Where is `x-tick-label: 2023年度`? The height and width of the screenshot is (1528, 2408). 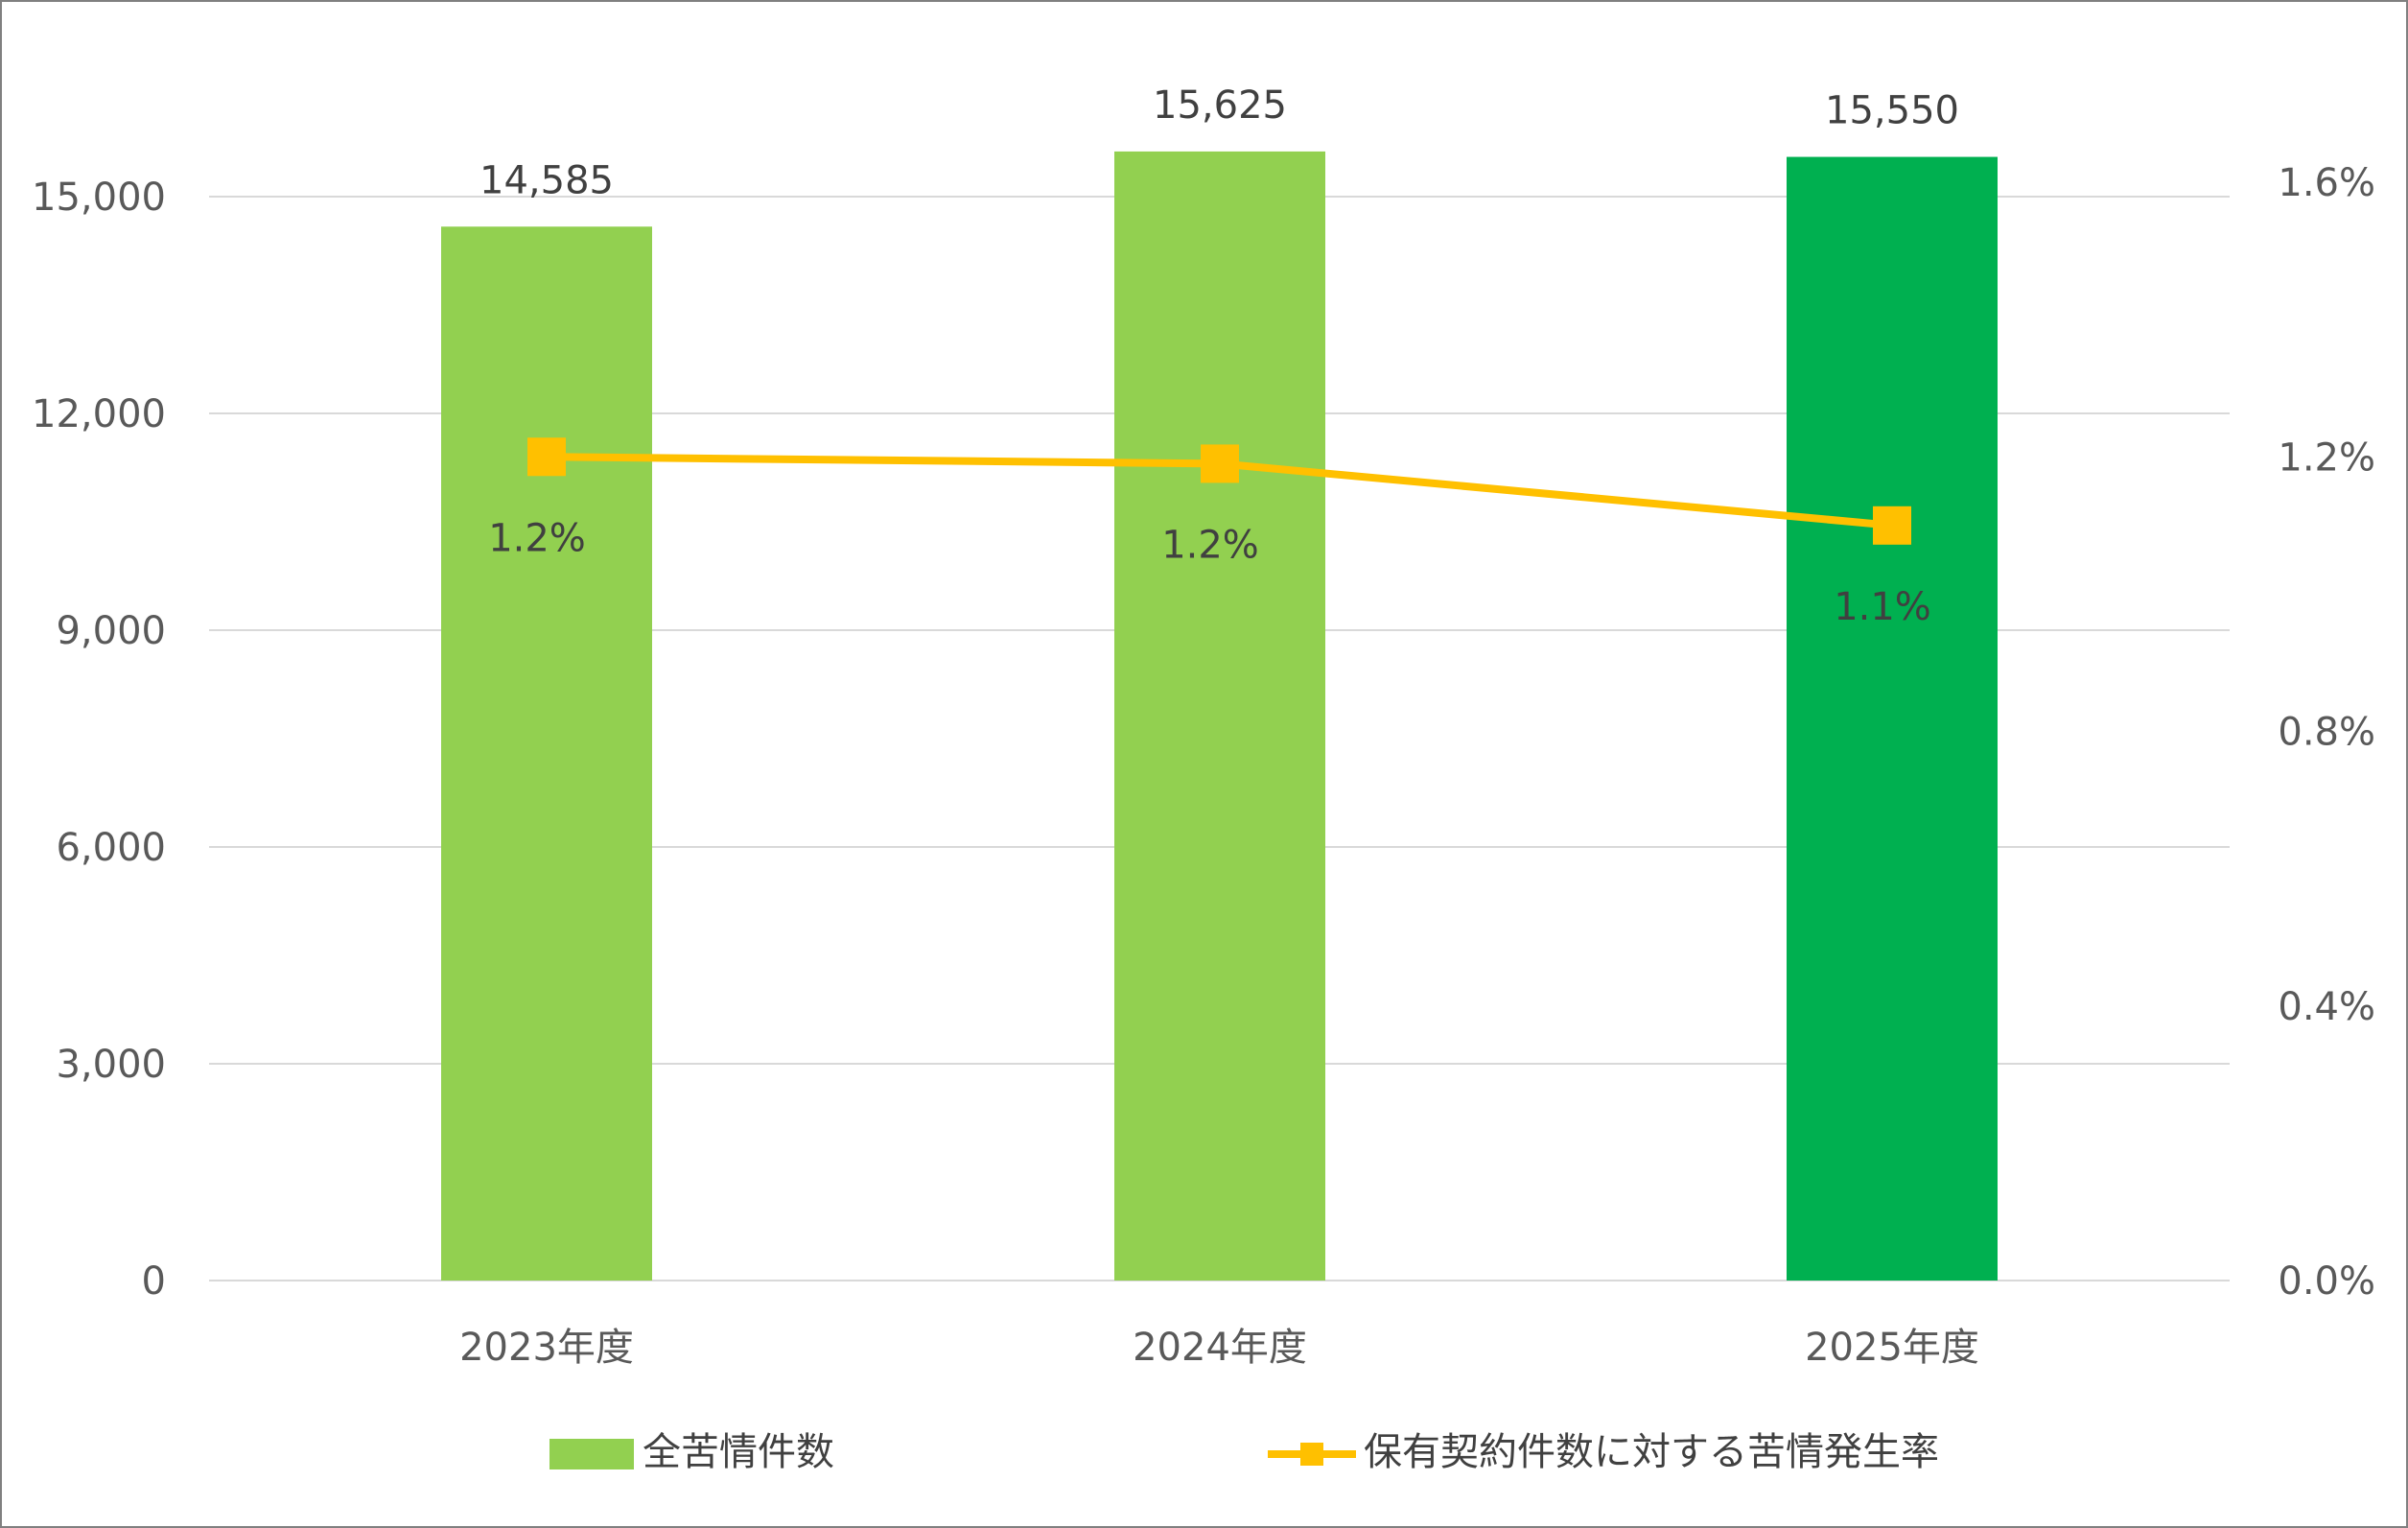 x-tick-label: 2023年度 is located at coordinates (546, 1348).